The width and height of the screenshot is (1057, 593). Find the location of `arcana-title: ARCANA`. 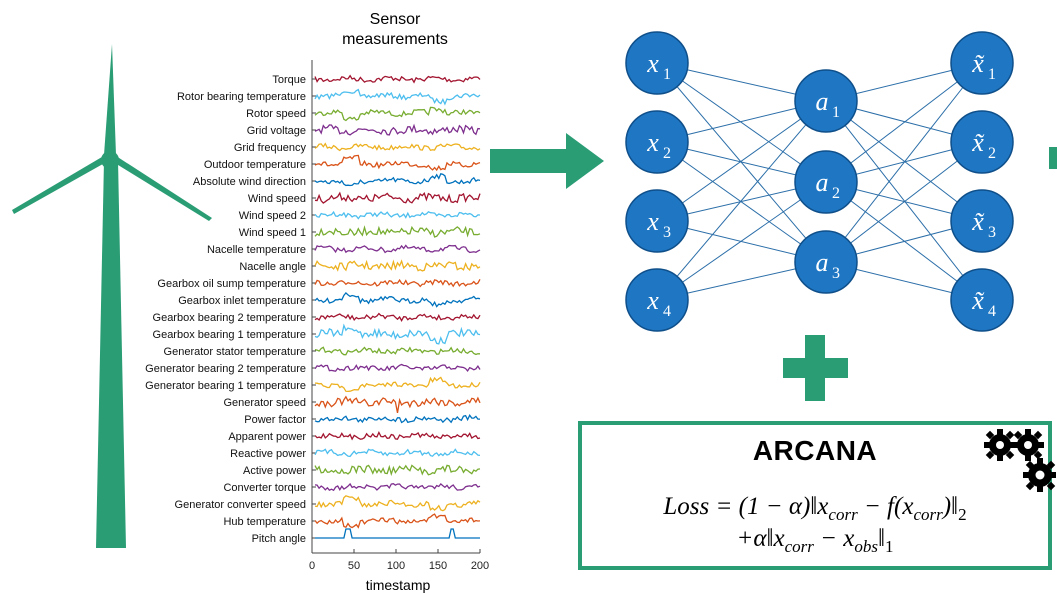

arcana-title: ARCANA is located at coordinates (815, 450).